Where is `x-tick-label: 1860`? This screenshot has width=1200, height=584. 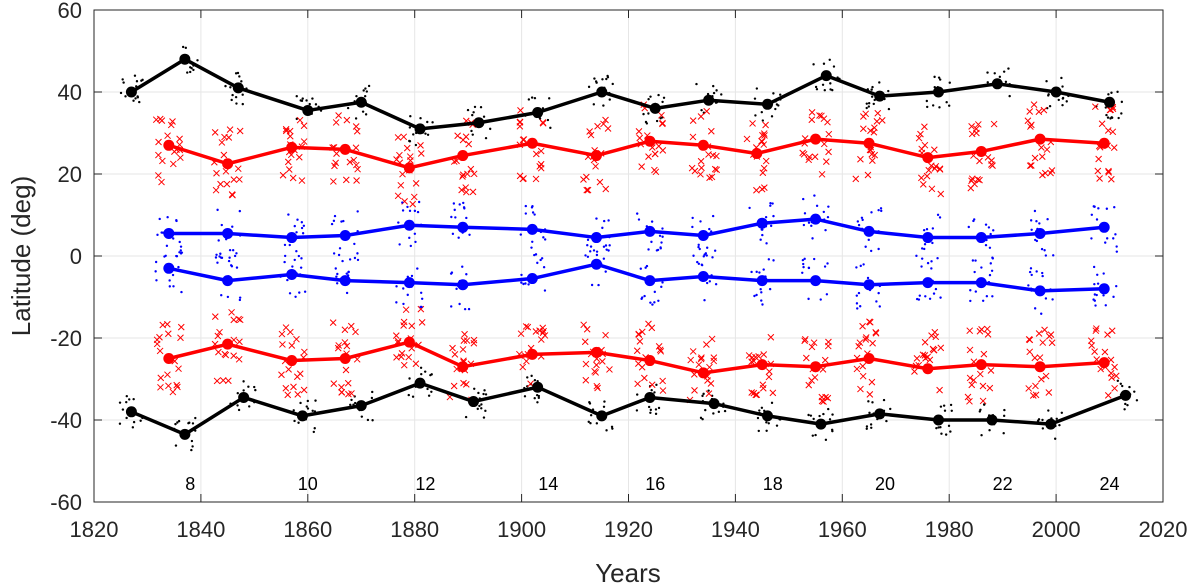 x-tick-label: 1860 is located at coordinates (307, 529).